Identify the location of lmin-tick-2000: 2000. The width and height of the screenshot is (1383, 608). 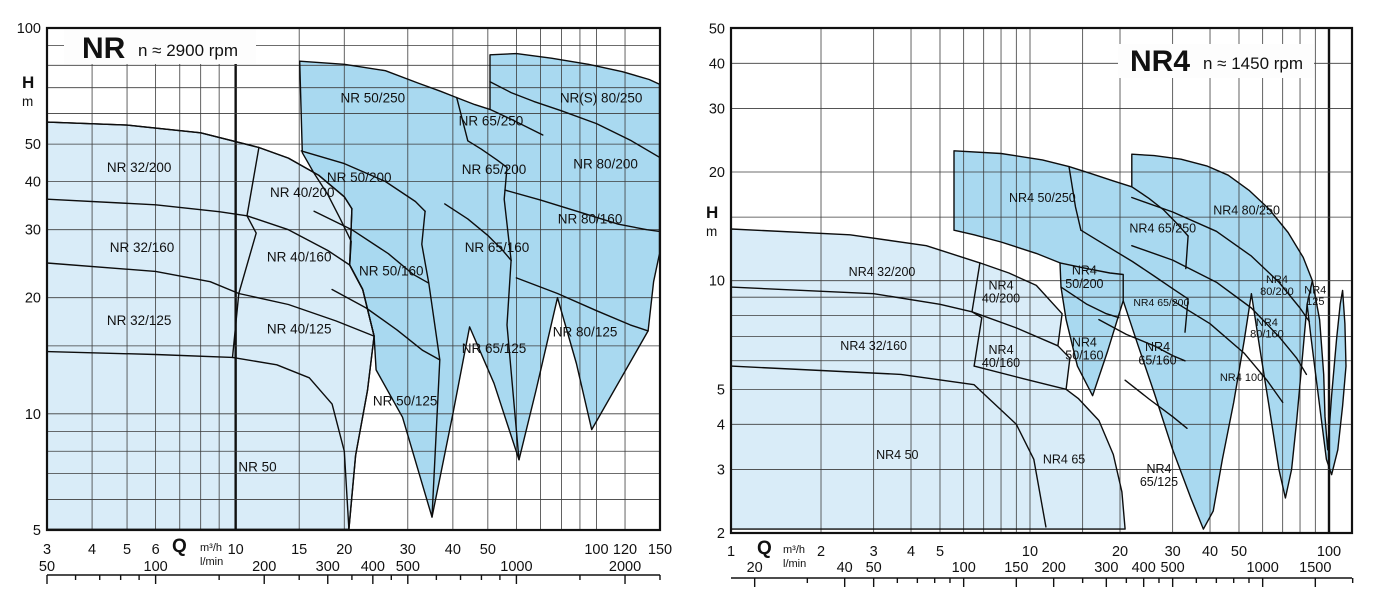
(625, 567).